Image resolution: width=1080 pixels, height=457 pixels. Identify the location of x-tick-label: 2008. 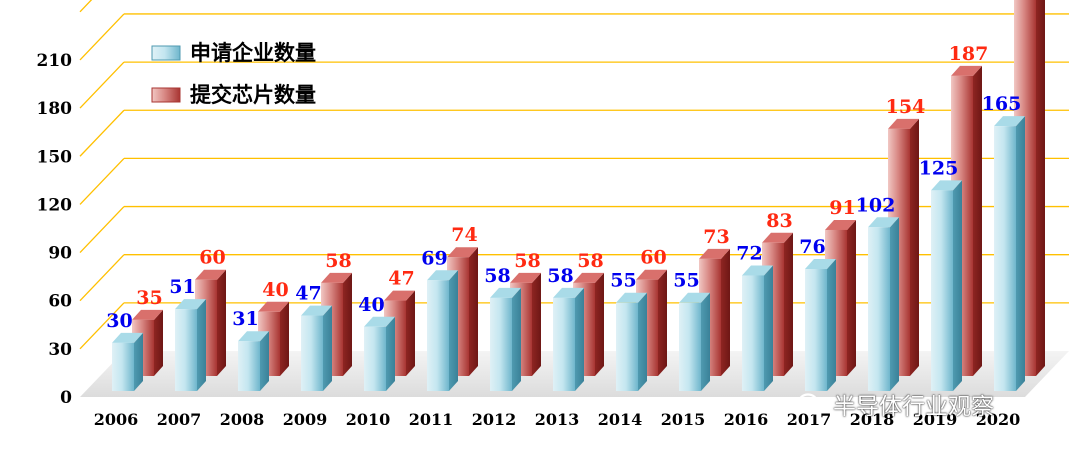
(242, 419).